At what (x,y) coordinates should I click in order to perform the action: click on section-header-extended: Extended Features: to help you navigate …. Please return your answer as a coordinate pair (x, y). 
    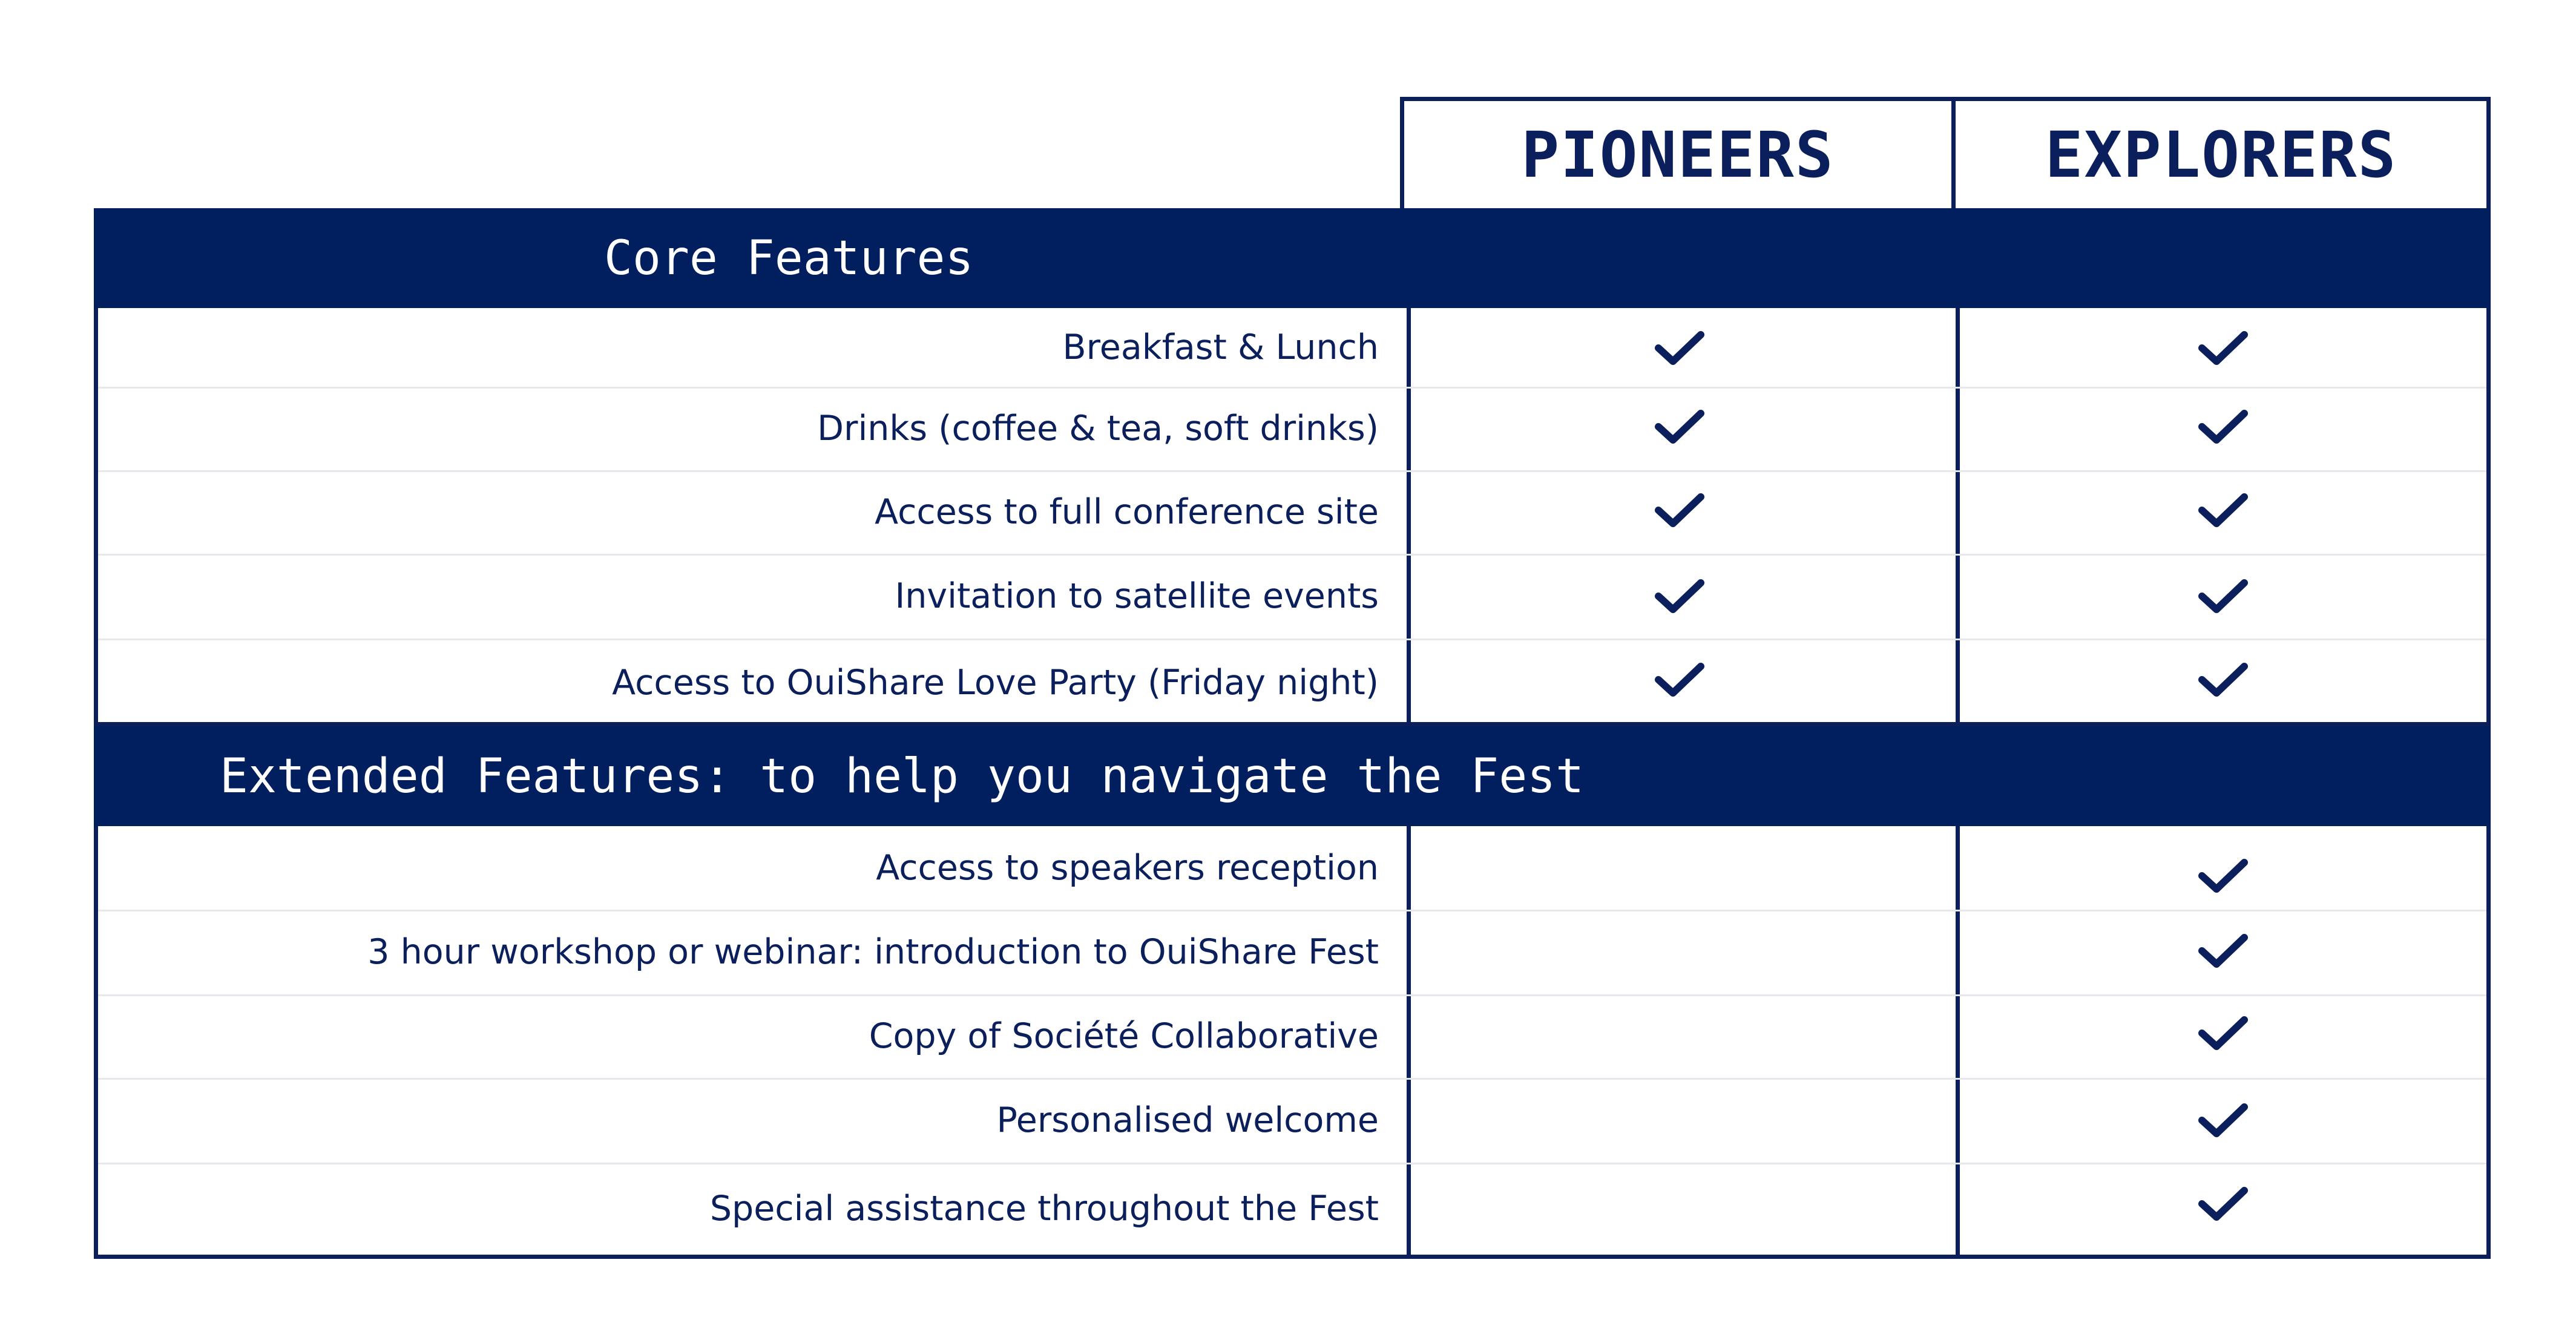
    Looking at the image, I should click on (1292, 776).